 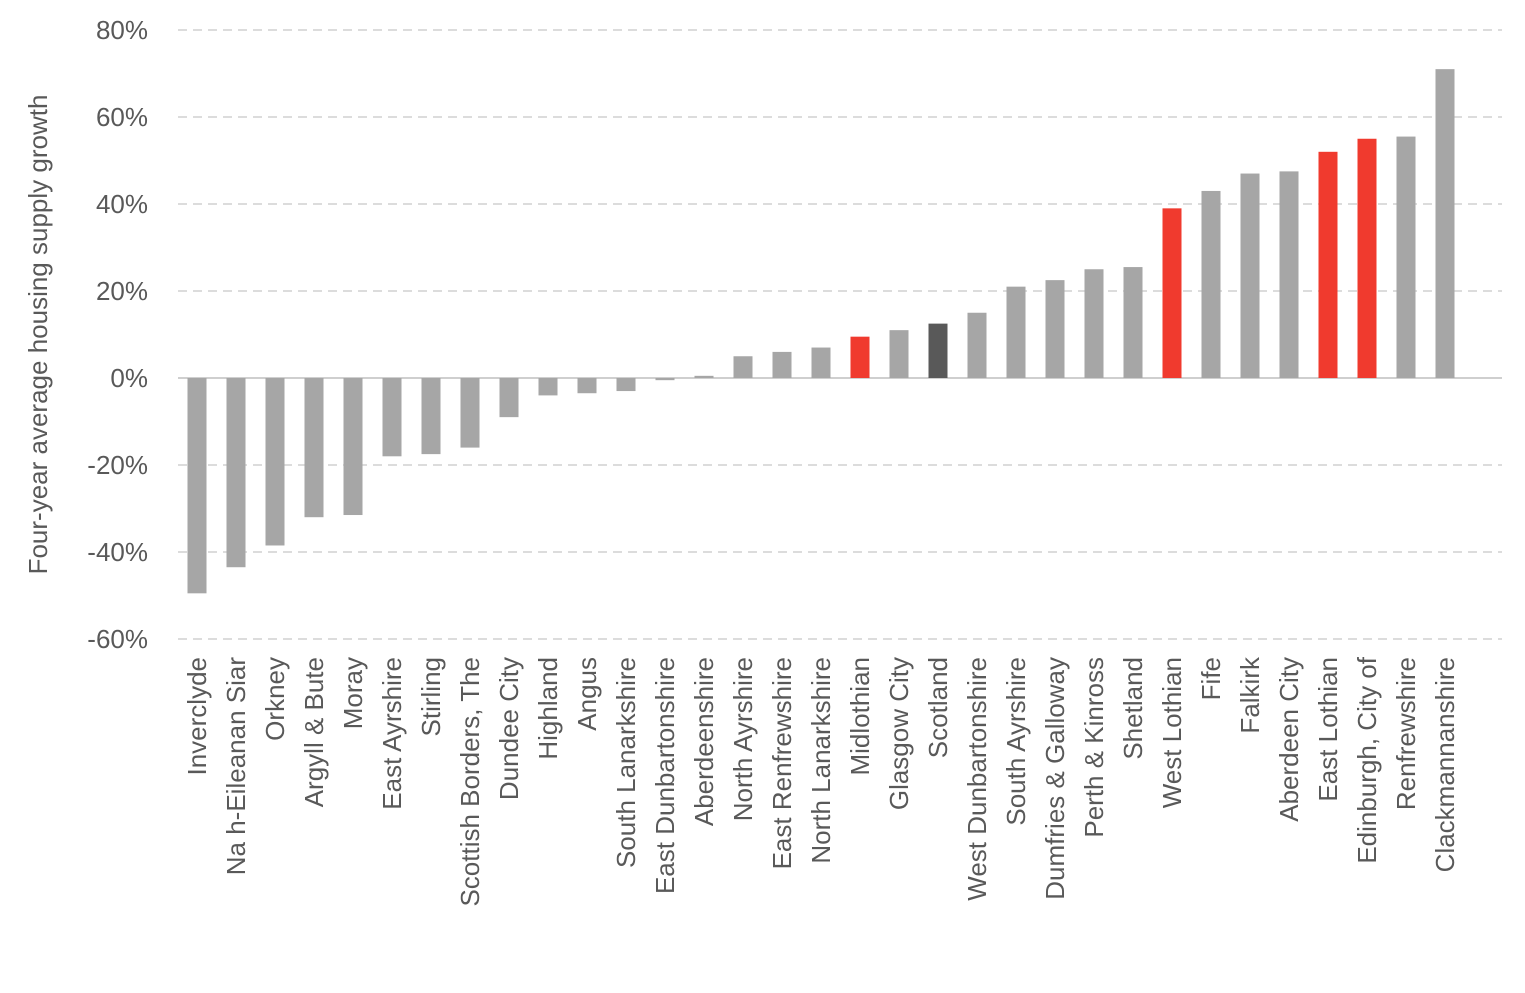 What do you see at coordinates (860, 716) in the screenshot?
I see `x-tick-label: Midlothian` at bounding box center [860, 716].